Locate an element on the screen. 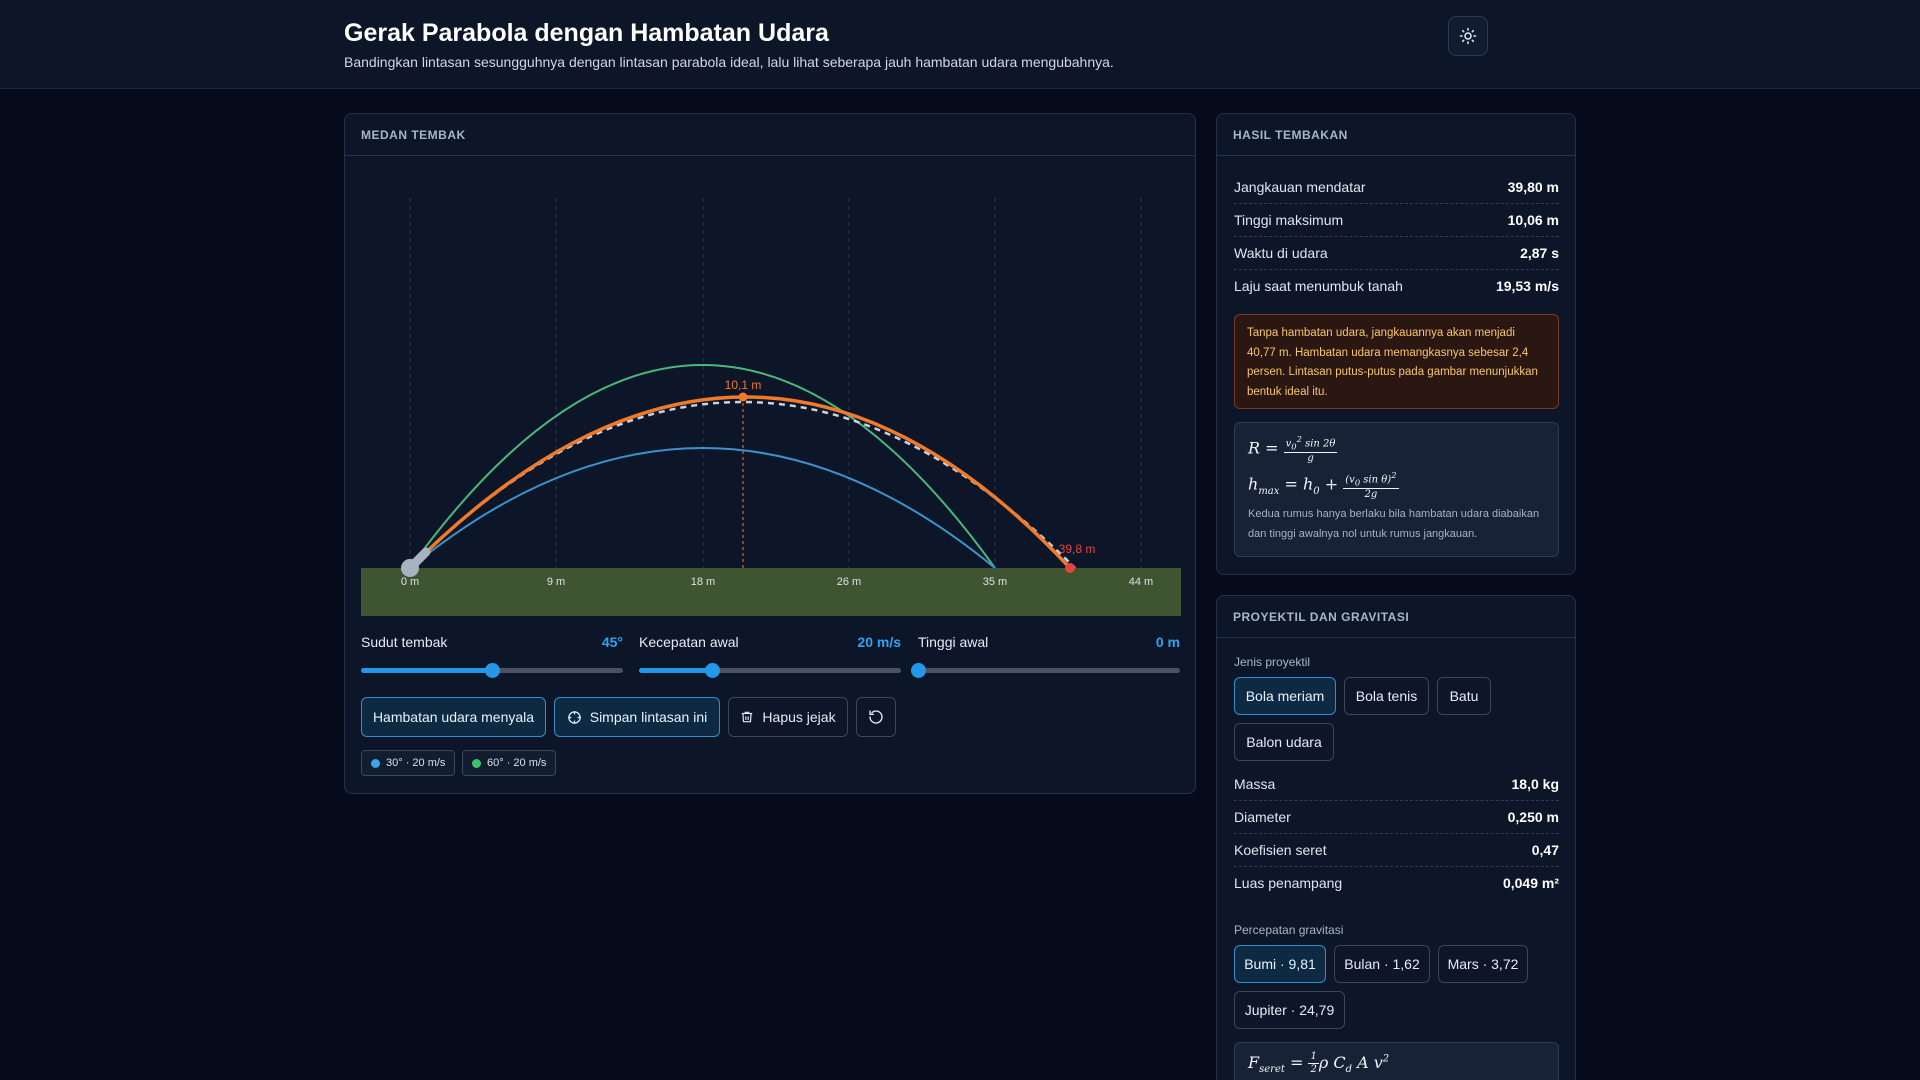  tick-label: 26 m is located at coordinates (849, 582).